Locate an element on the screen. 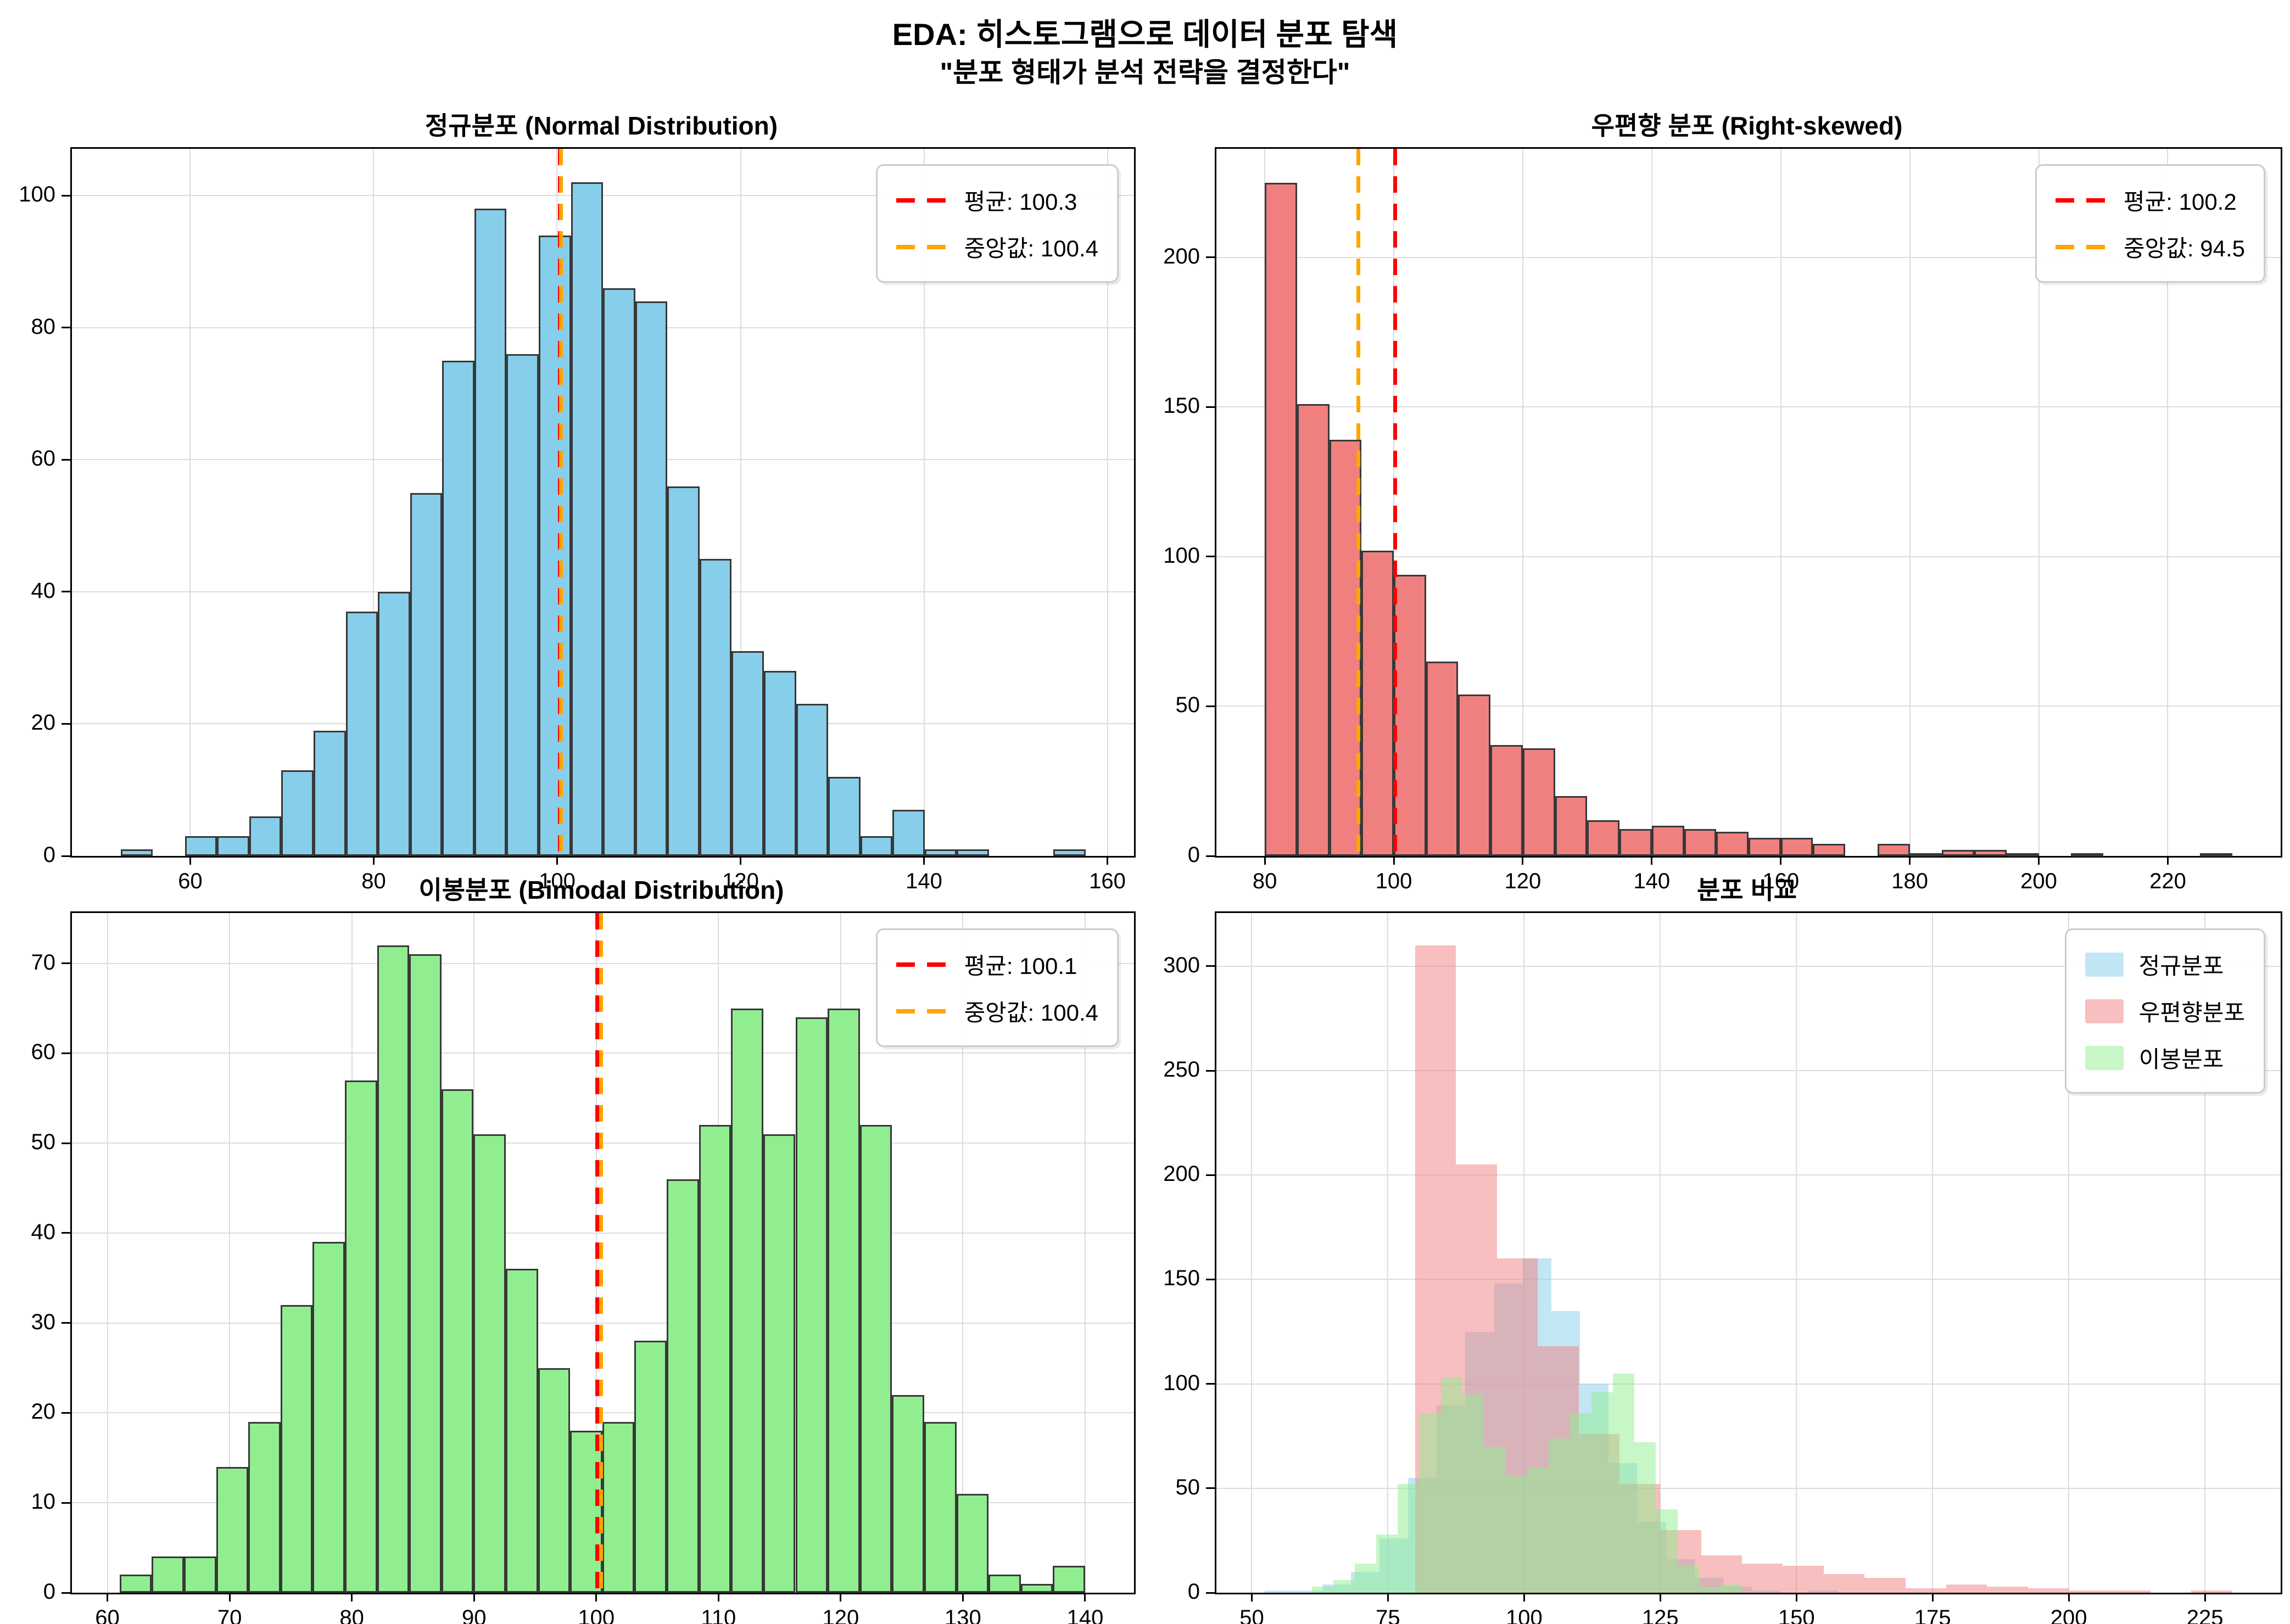 The width and height of the screenshot is (2290, 1624). y-tick-label: 50 is located at coordinates (1187, 1487).